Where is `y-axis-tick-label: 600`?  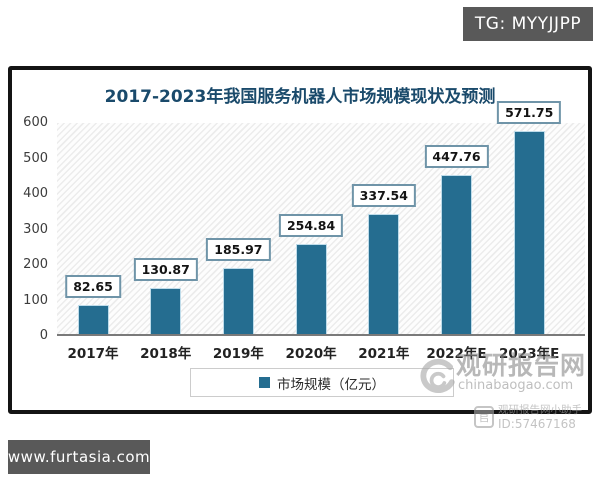 y-axis-tick-label: 600 is located at coordinates (35, 122).